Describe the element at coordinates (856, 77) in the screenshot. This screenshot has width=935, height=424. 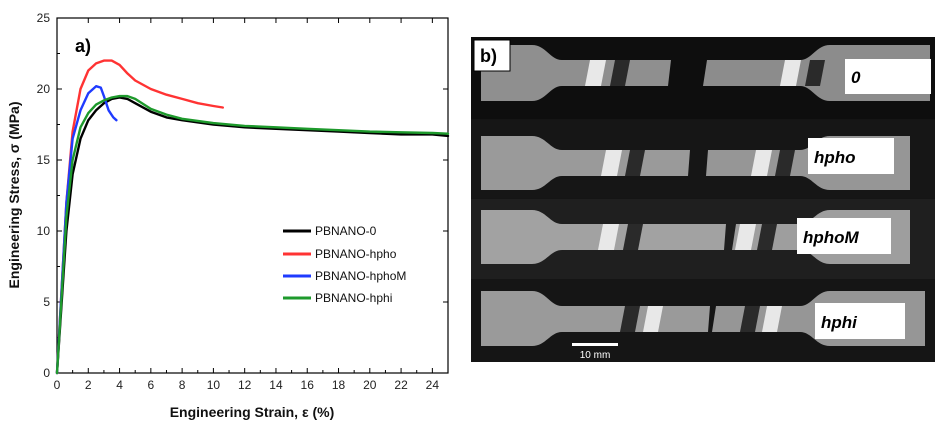
I see `sample-label-0: 0` at that location.